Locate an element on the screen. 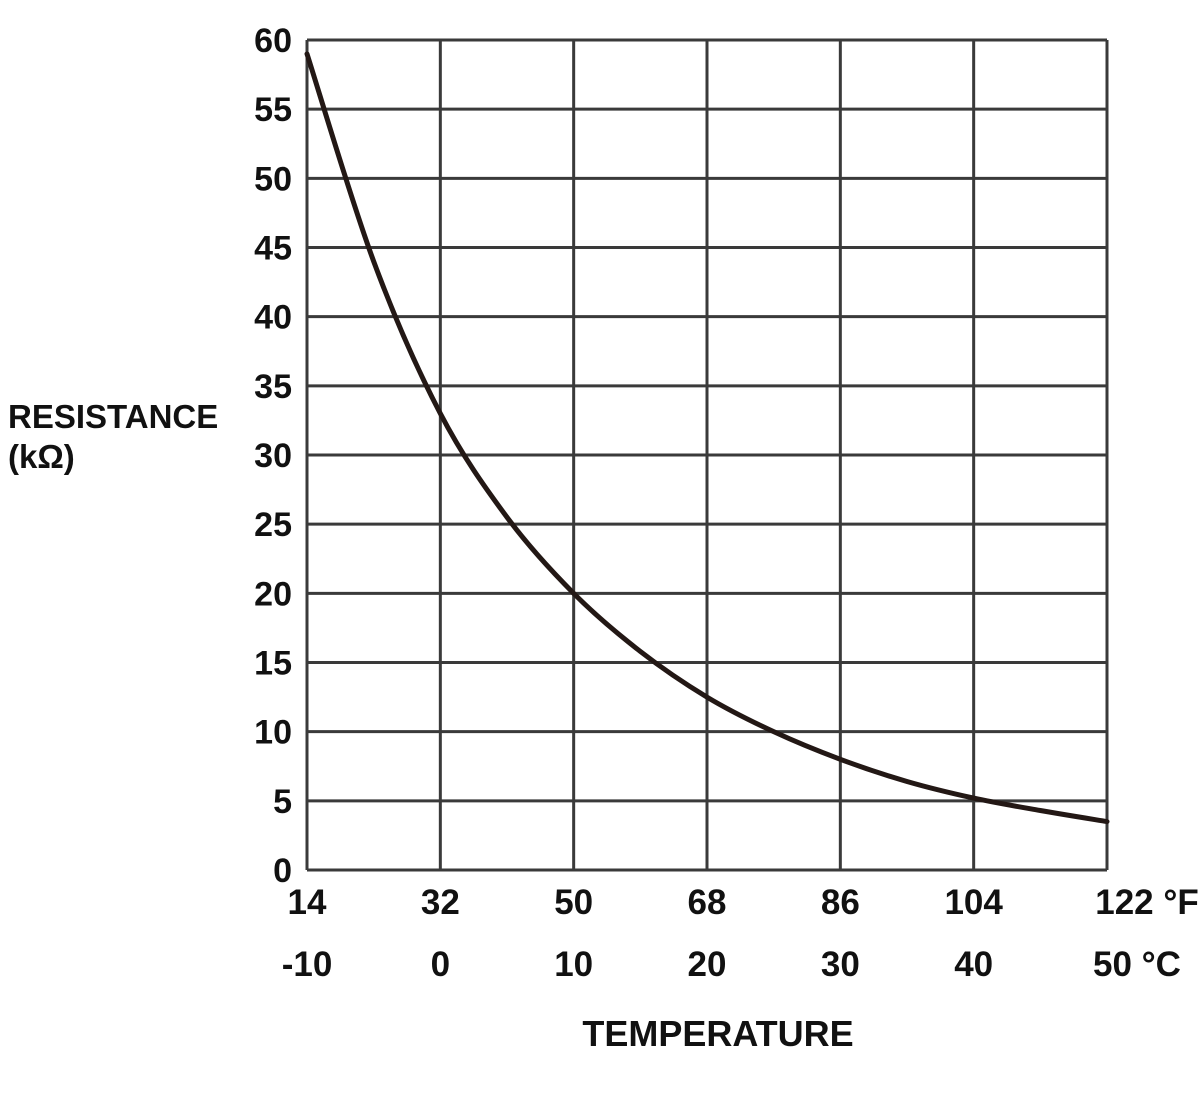 Image resolution: width=1200 pixels, height=1100 pixels. y-tick-label: 40 is located at coordinates (273, 318).